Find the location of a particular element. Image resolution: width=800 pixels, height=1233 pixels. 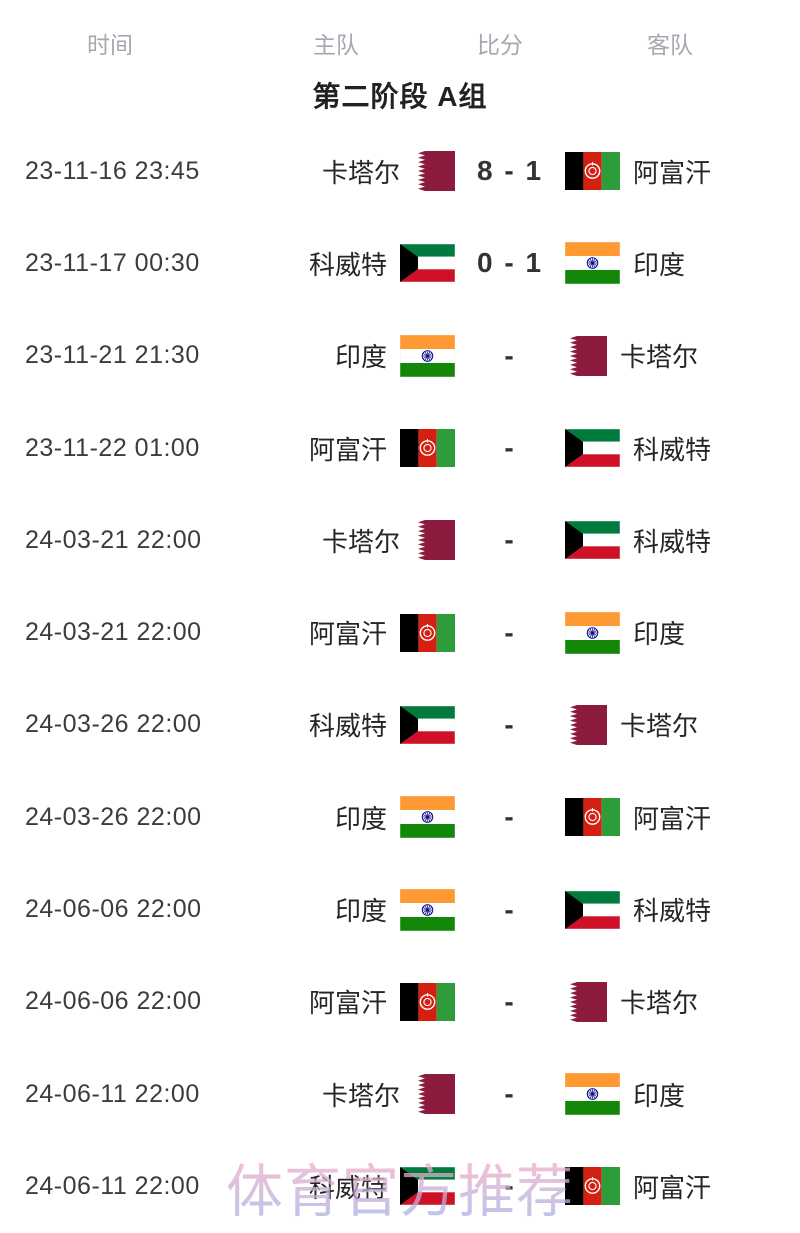

match-row: 23-11-17 00:30 科威特 0 - 1 印度 is located at coordinates (400, 263).